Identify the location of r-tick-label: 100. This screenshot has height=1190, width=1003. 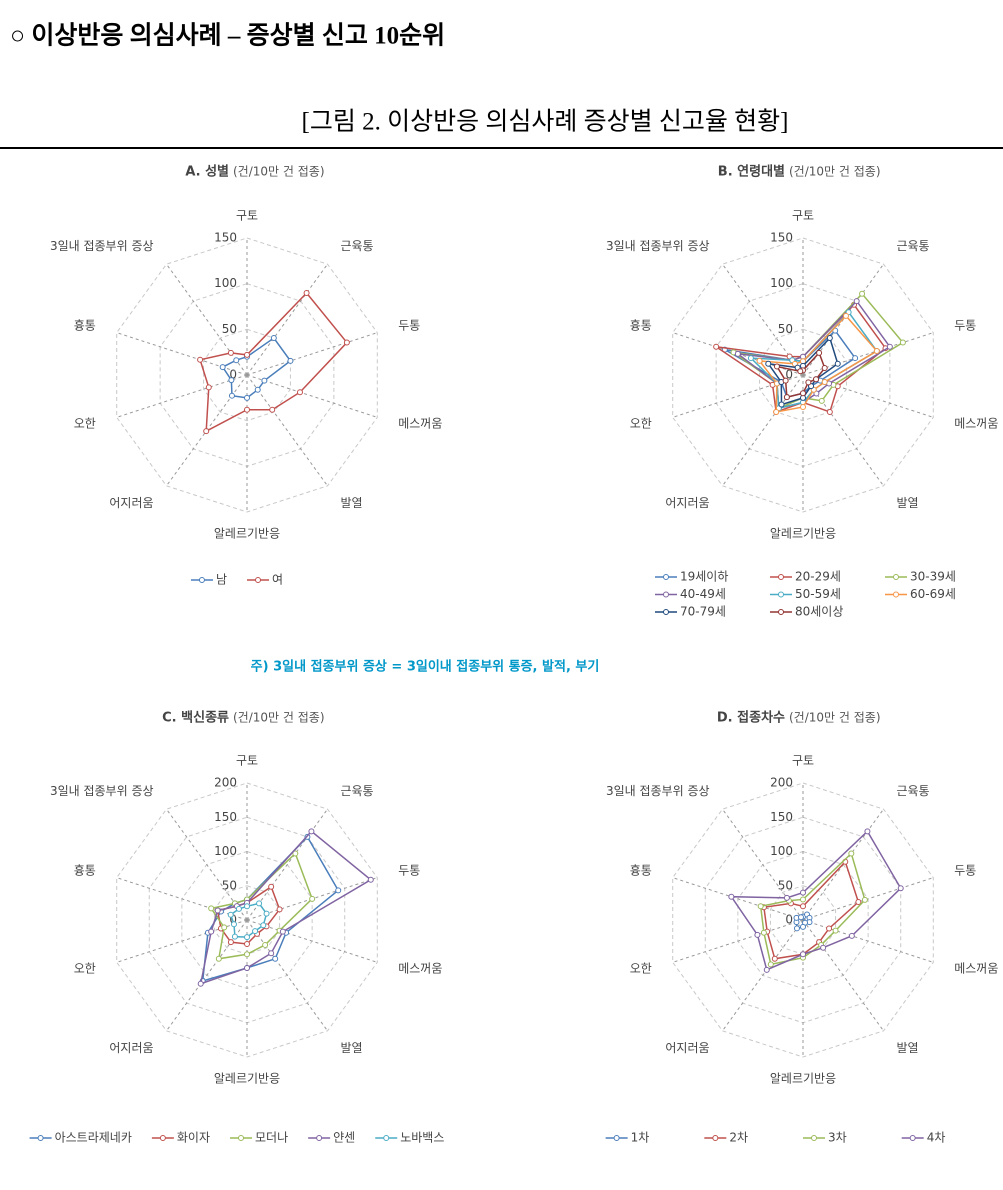
(781, 283).